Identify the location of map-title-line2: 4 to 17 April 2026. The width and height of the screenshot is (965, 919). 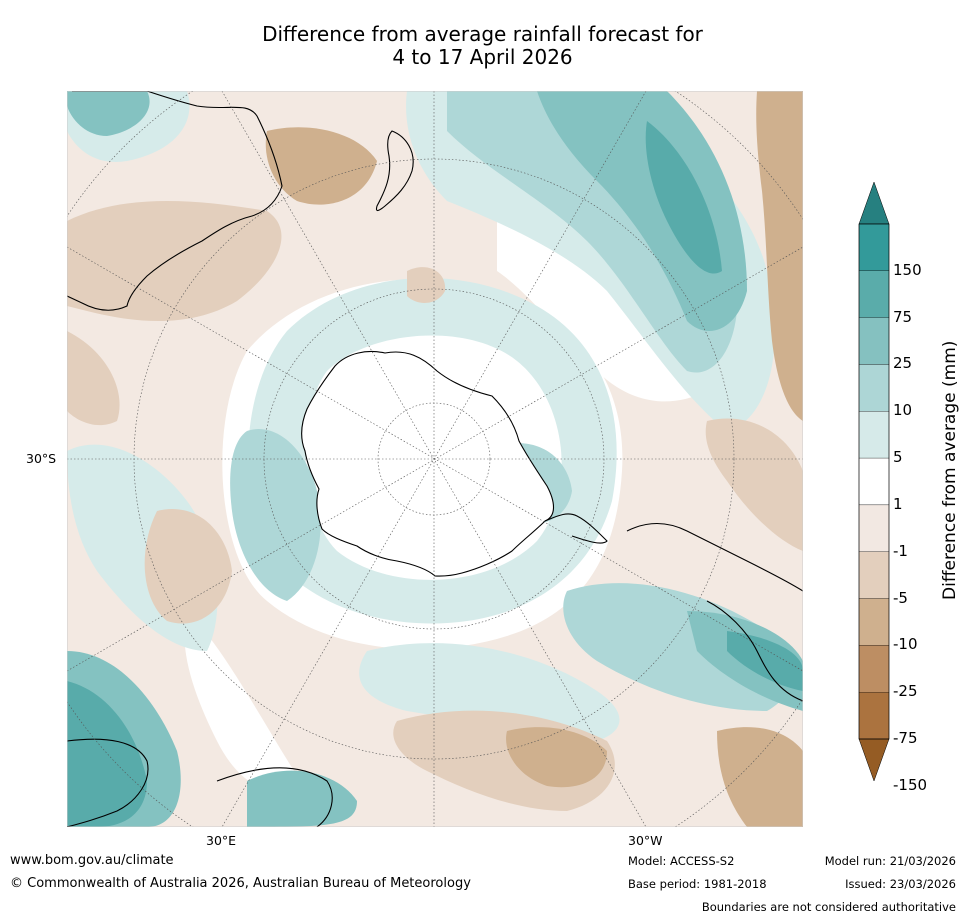
(482, 57).